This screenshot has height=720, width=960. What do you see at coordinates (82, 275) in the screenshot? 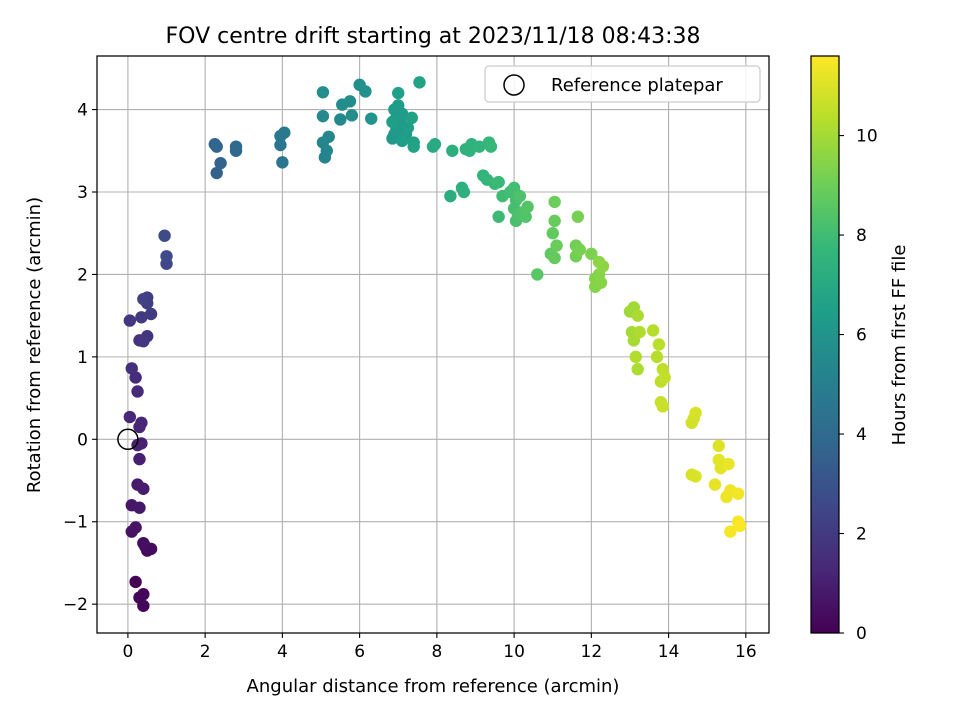
I see `y-tick-label: 2` at bounding box center [82, 275].